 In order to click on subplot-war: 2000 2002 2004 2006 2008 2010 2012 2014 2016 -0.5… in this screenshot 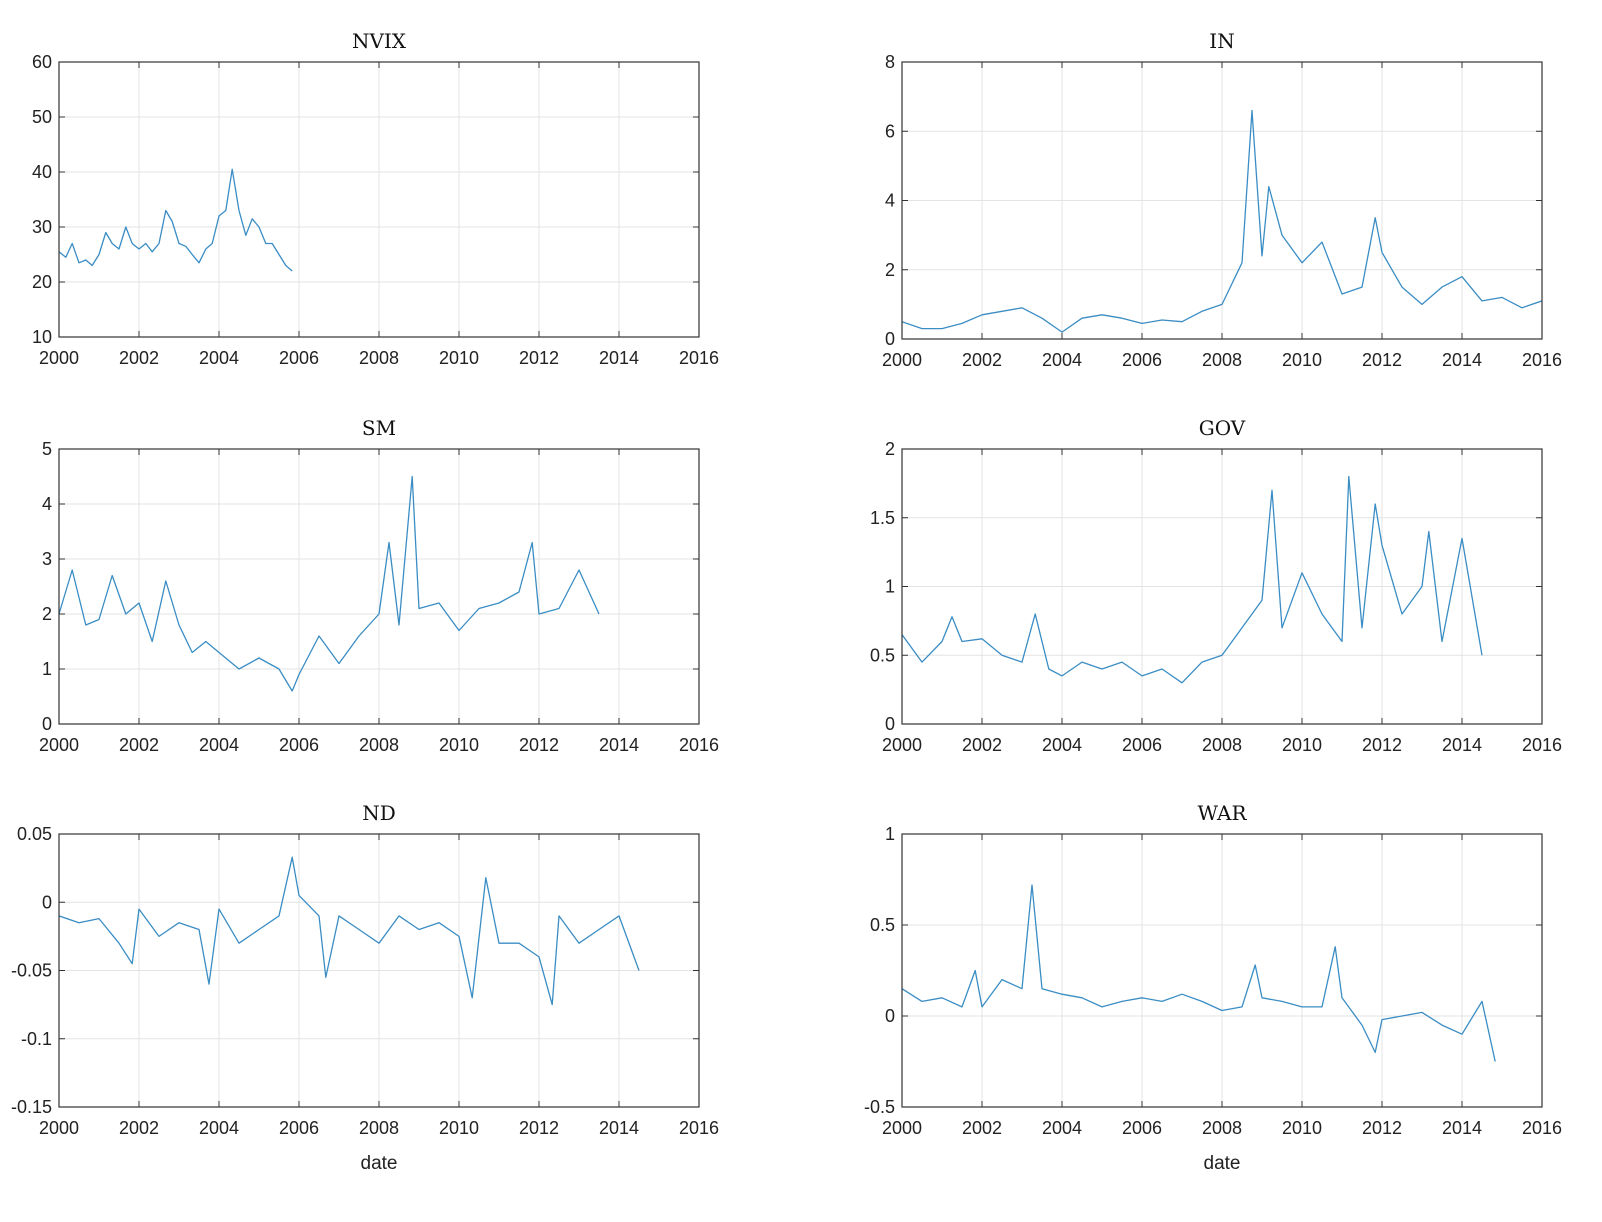, I will do `click(1213, 987)`.